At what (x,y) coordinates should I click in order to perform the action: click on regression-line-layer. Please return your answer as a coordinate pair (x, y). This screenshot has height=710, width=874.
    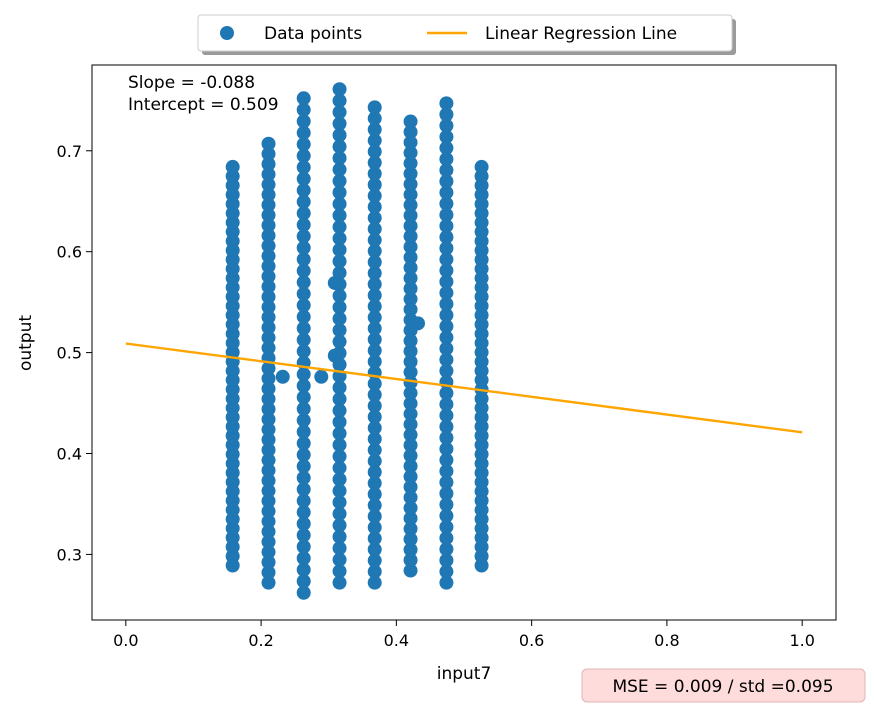
    Looking at the image, I should click on (464, 388).